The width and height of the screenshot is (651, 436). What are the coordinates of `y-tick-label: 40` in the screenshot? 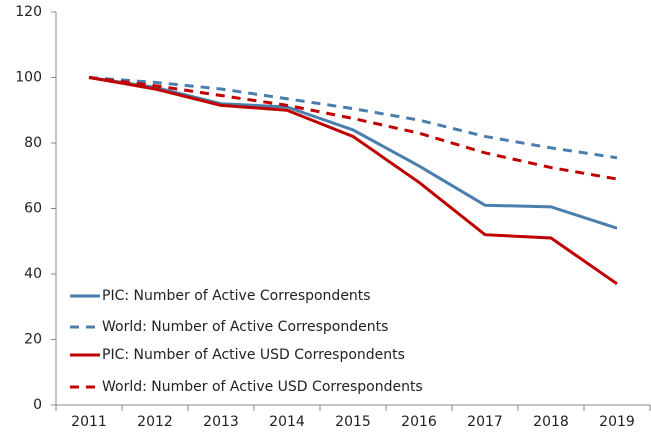 It's located at (33, 274).